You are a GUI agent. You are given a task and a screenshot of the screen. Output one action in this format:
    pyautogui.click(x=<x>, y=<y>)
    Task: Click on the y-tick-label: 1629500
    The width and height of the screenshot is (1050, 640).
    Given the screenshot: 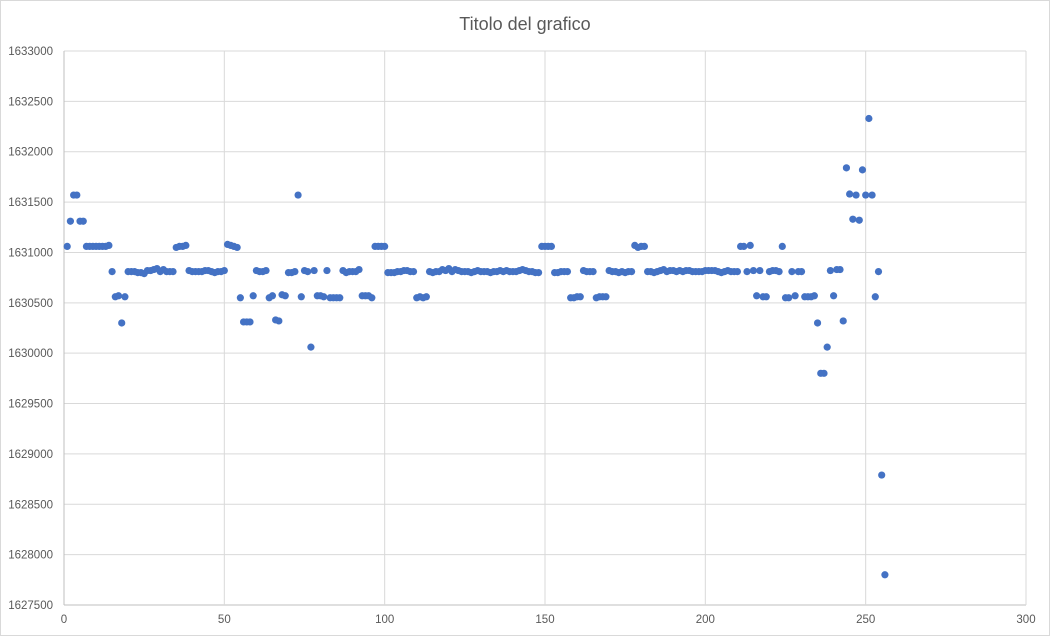 What is the action you would take?
    pyautogui.click(x=30, y=405)
    